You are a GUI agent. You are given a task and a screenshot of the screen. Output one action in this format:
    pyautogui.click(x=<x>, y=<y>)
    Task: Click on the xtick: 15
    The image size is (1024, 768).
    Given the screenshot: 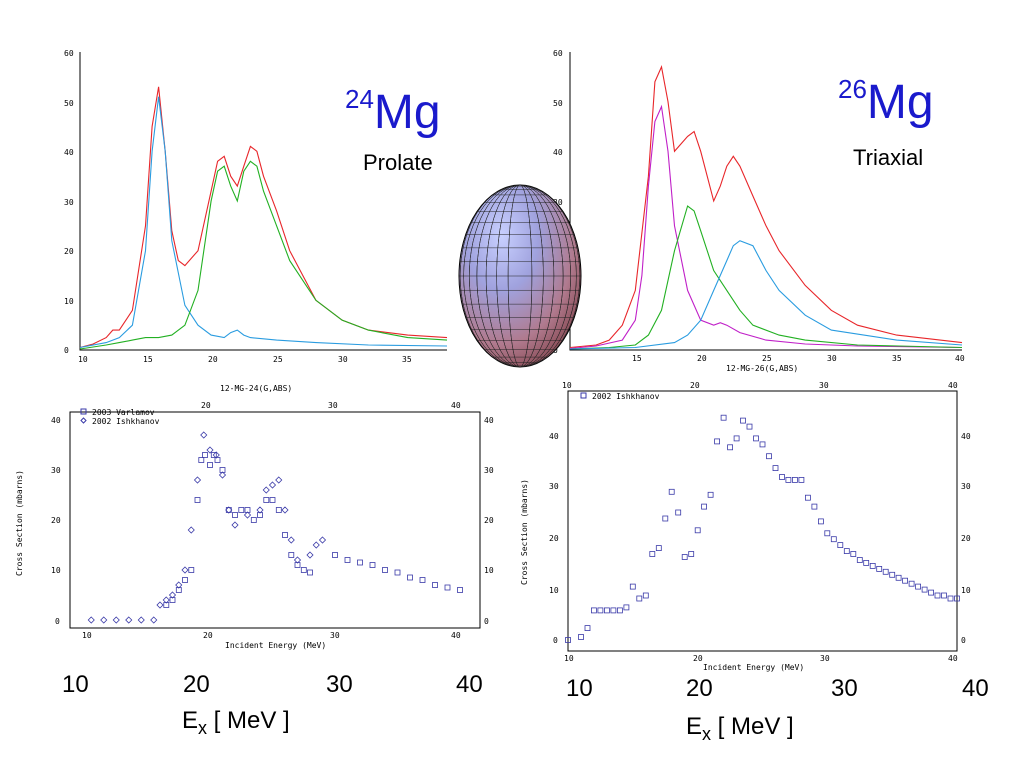 What is the action you would take?
    pyautogui.click(x=637, y=358)
    